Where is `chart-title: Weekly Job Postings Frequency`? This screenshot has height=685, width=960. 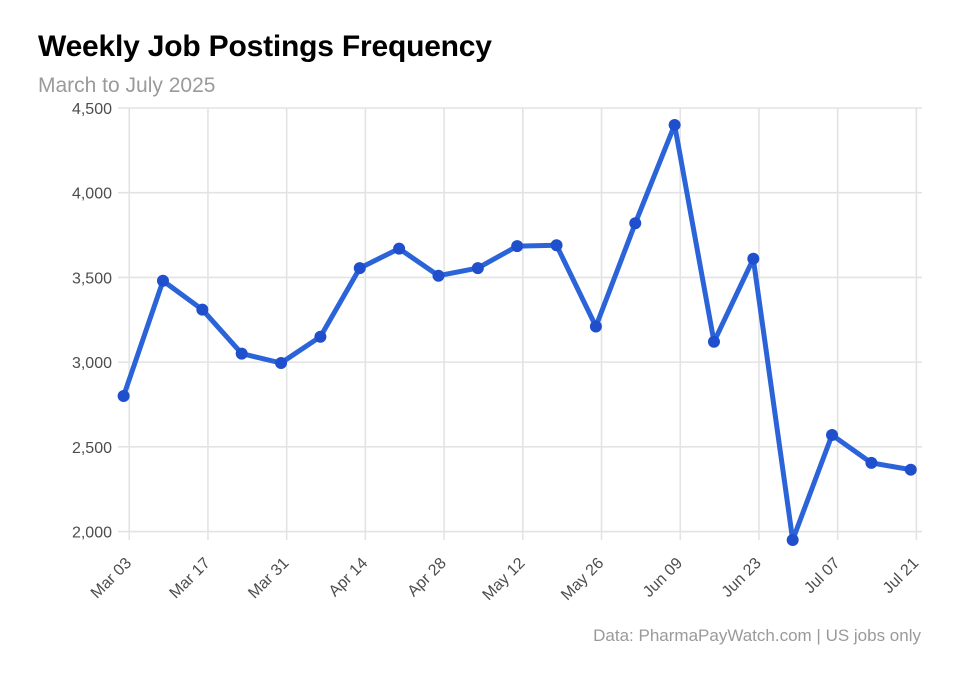
chart-title: Weekly Job Postings Frequency is located at coordinates (265, 46).